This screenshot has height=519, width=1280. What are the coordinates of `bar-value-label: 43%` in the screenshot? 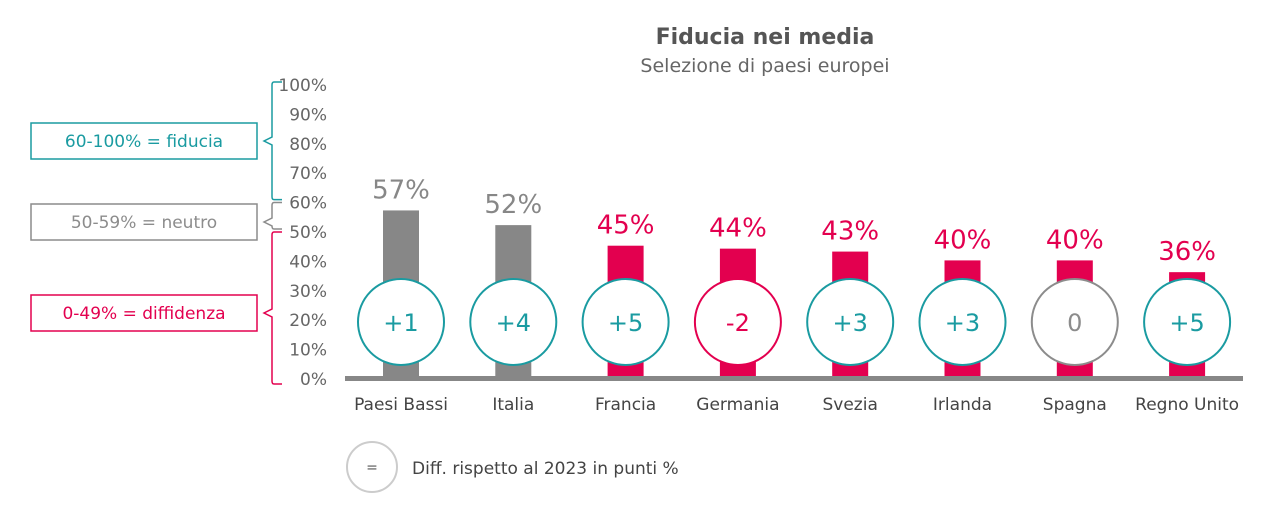 It's located at (850, 232).